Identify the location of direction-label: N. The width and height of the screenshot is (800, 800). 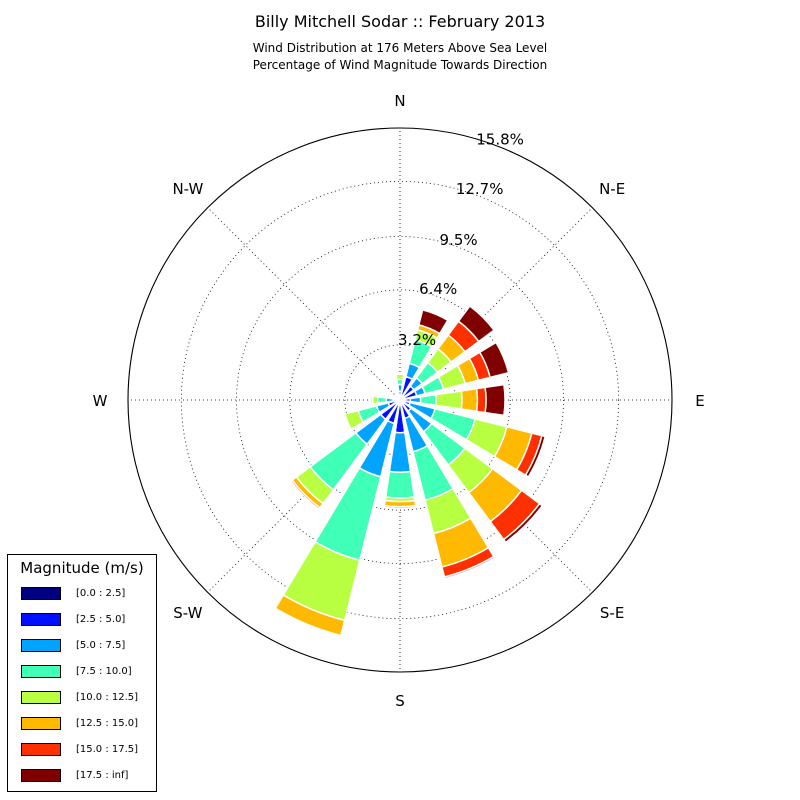
(399, 101).